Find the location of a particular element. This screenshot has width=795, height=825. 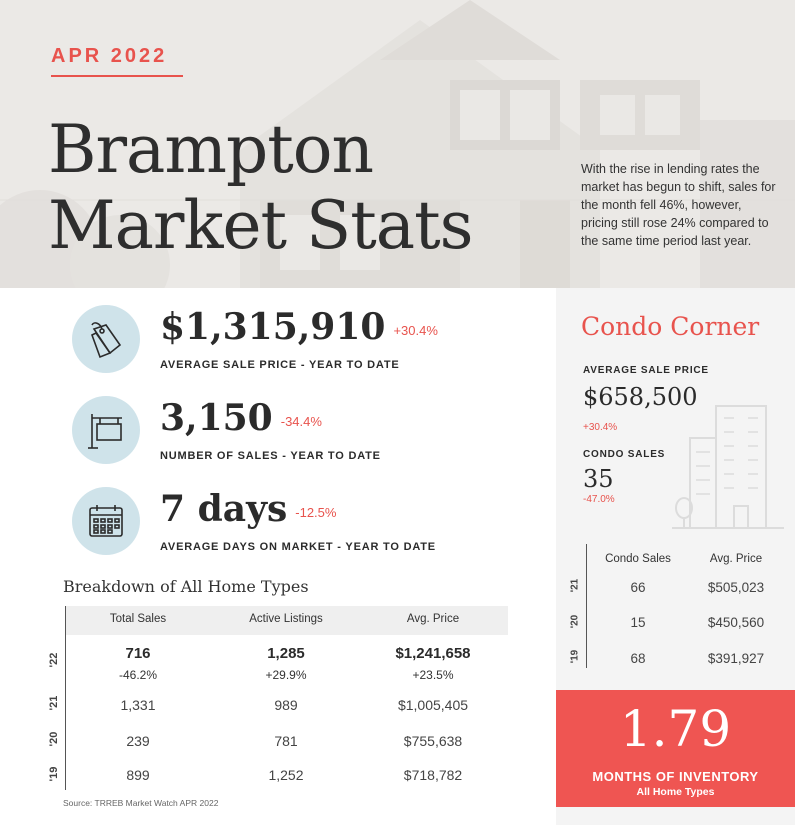

column-header-total-sales: Total Sales is located at coordinates (138, 619).